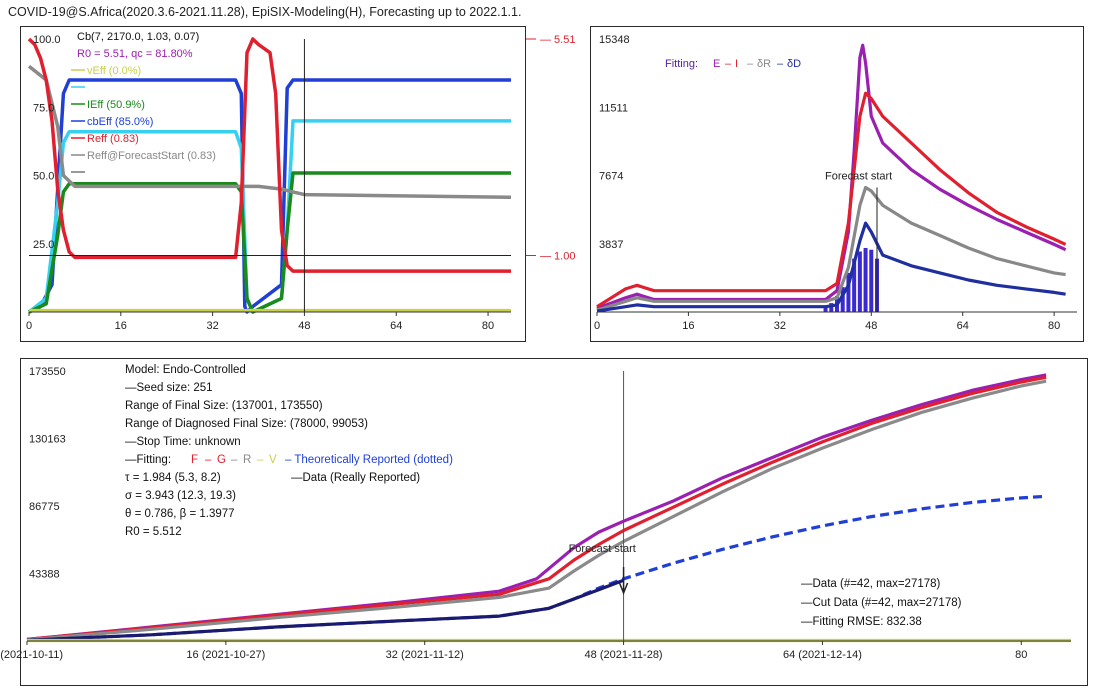  I want to click on param-line: θ = 0.786, β = 1.3977, so click(180, 514).